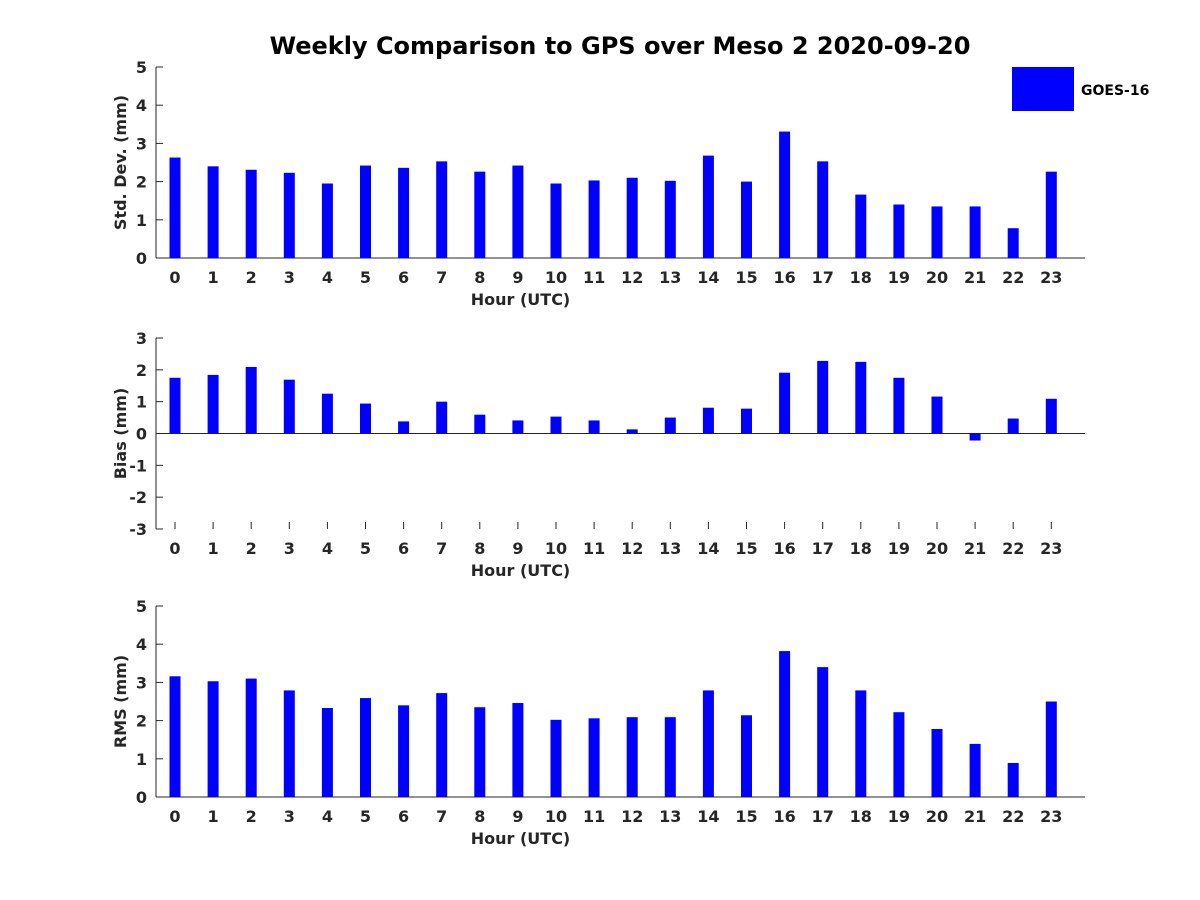 The height and width of the screenshot is (900, 1200). I want to click on x-tick-label: 9, so click(517, 548).